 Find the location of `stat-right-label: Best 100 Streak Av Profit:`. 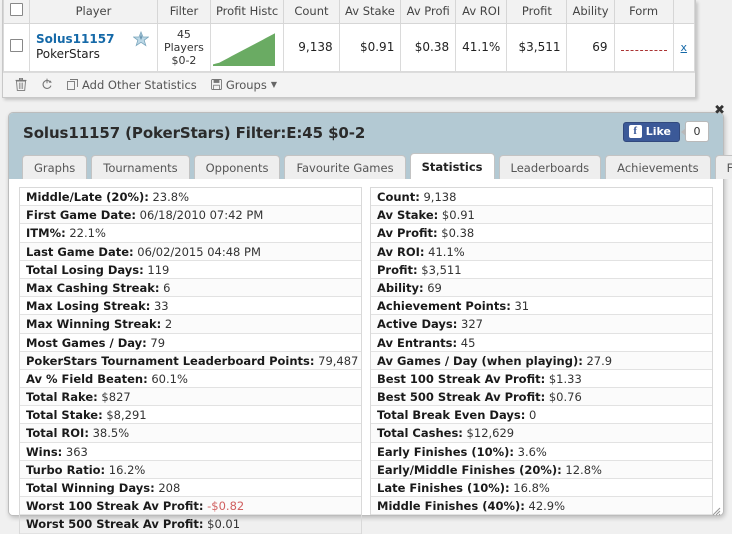

stat-right-label: Best 100 Streak Av Profit: is located at coordinates (461, 378).